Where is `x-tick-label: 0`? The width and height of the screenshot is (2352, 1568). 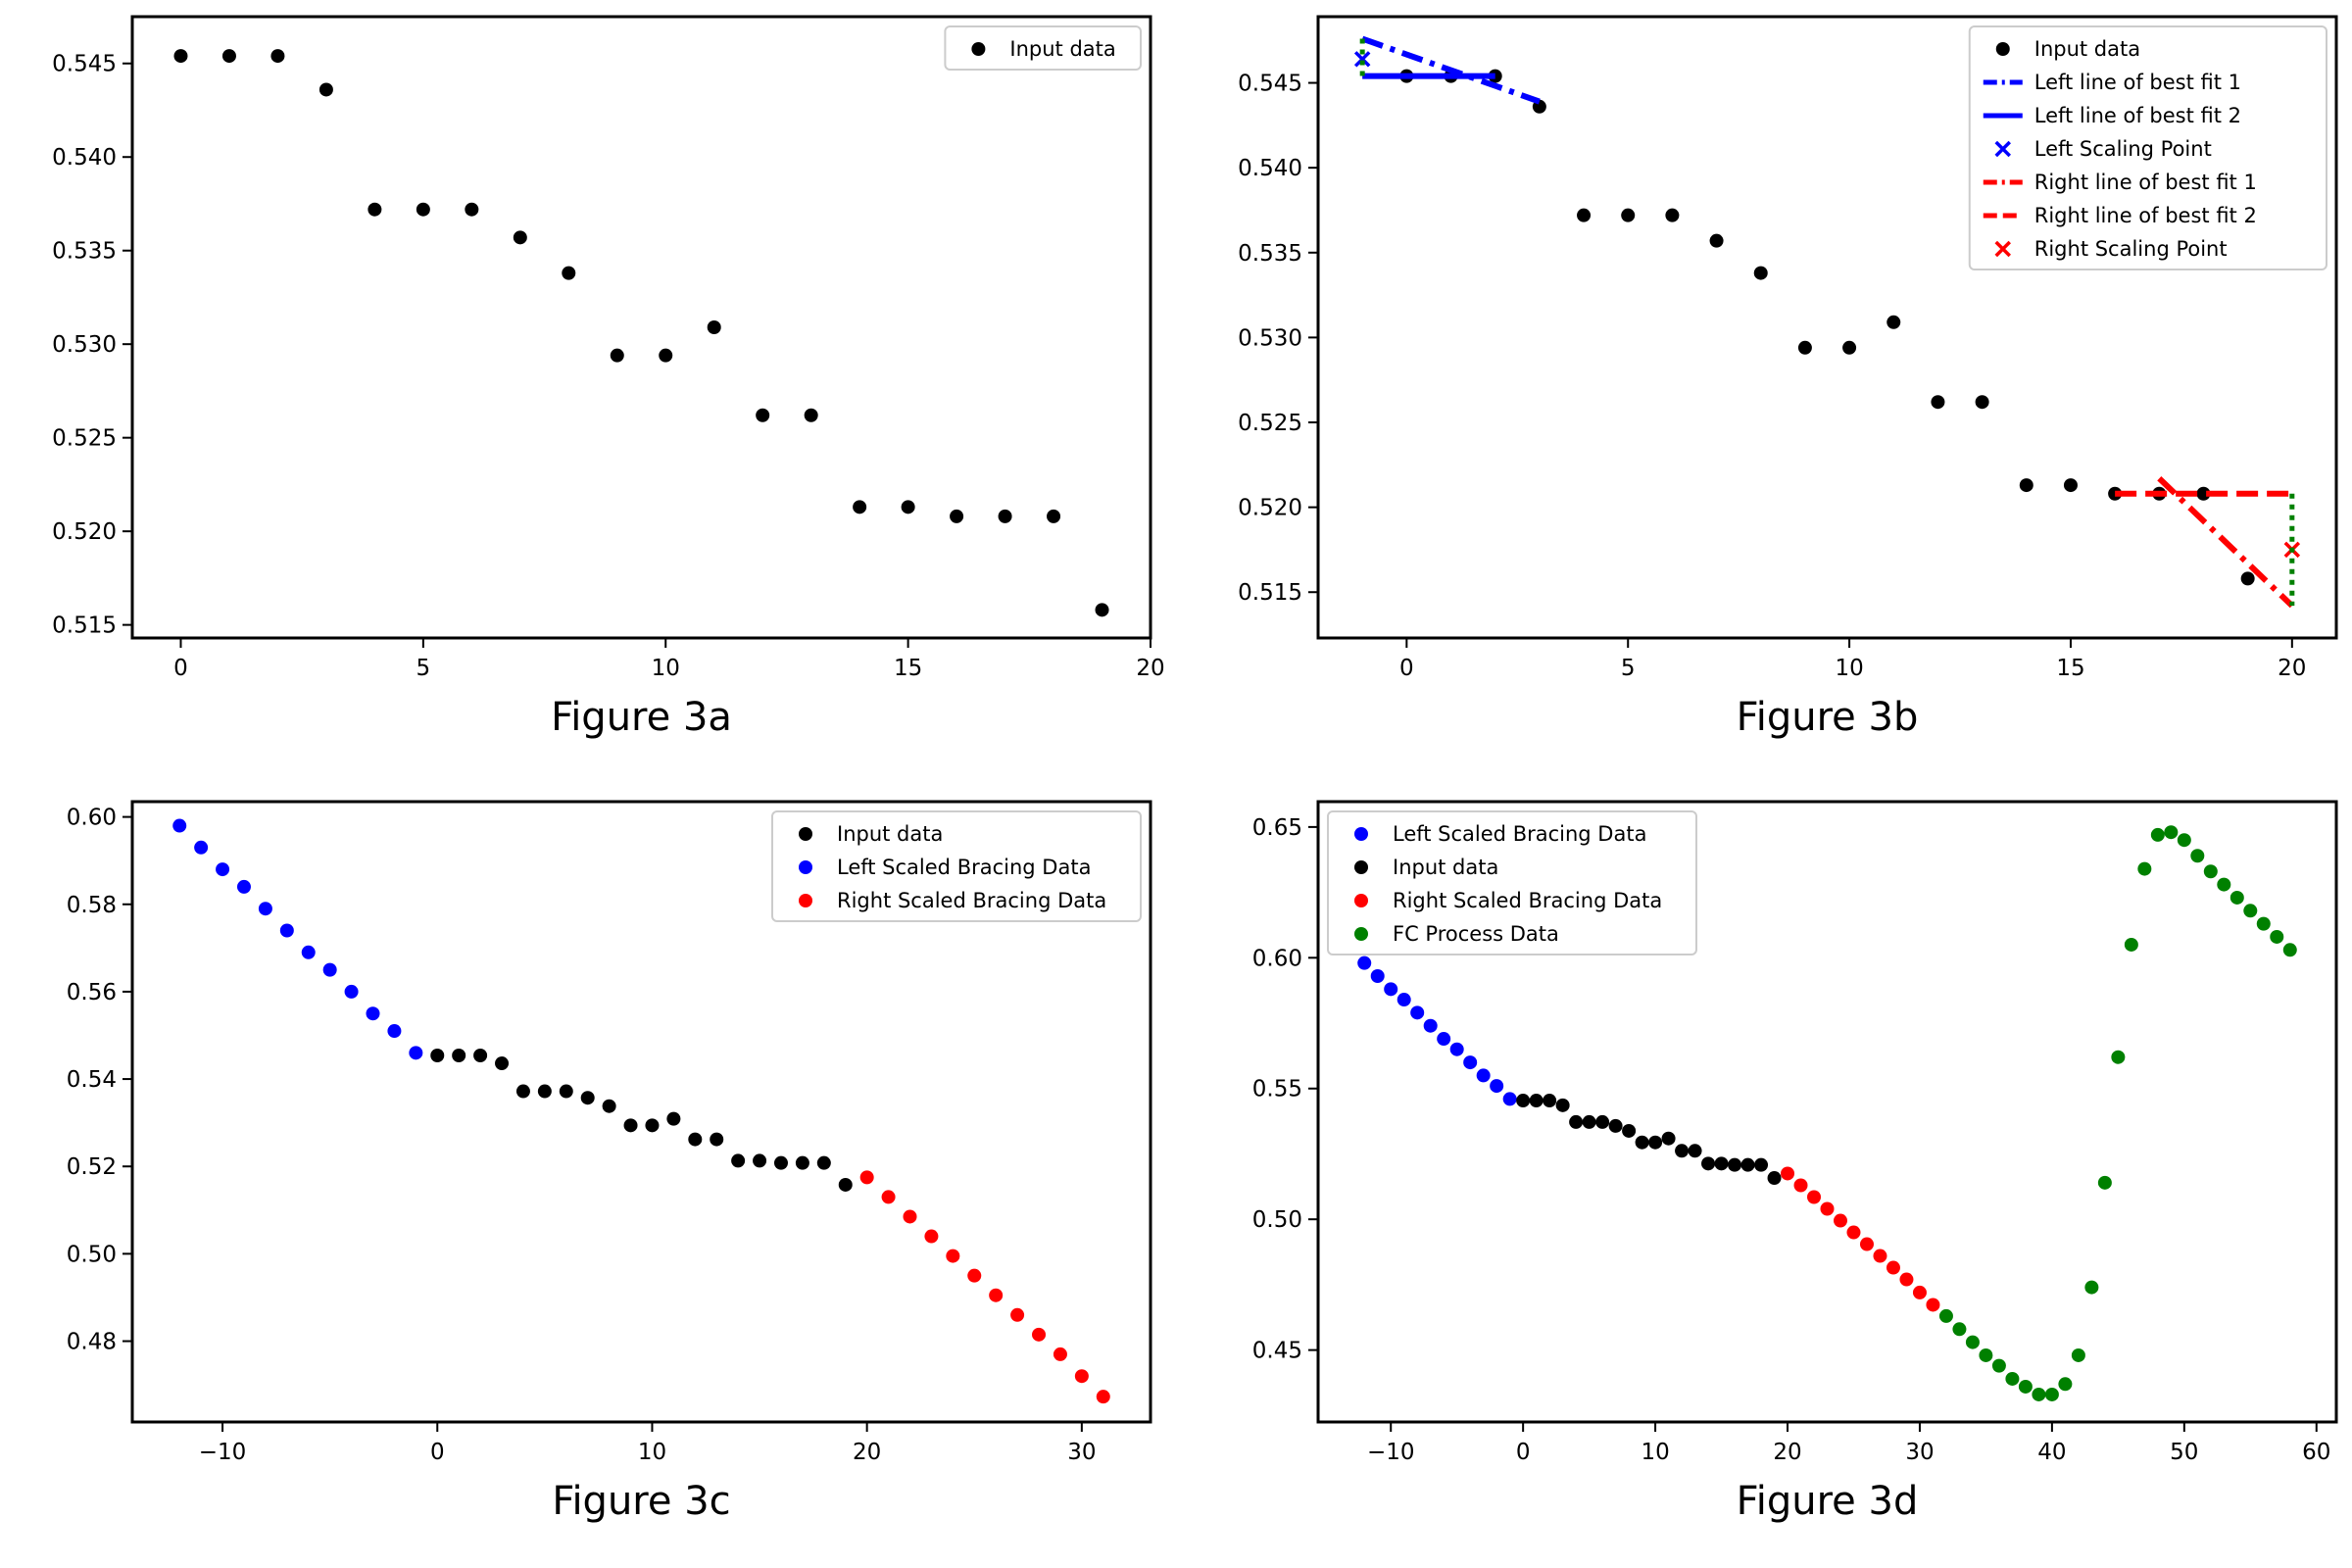 x-tick-label: 0 is located at coordinates (1406, 668).